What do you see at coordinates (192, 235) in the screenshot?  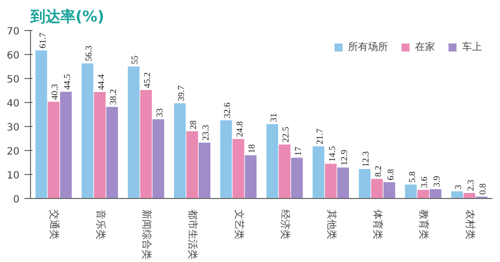 I see `x-tick-label: 都市生活类` at bounding box center [192, 235].